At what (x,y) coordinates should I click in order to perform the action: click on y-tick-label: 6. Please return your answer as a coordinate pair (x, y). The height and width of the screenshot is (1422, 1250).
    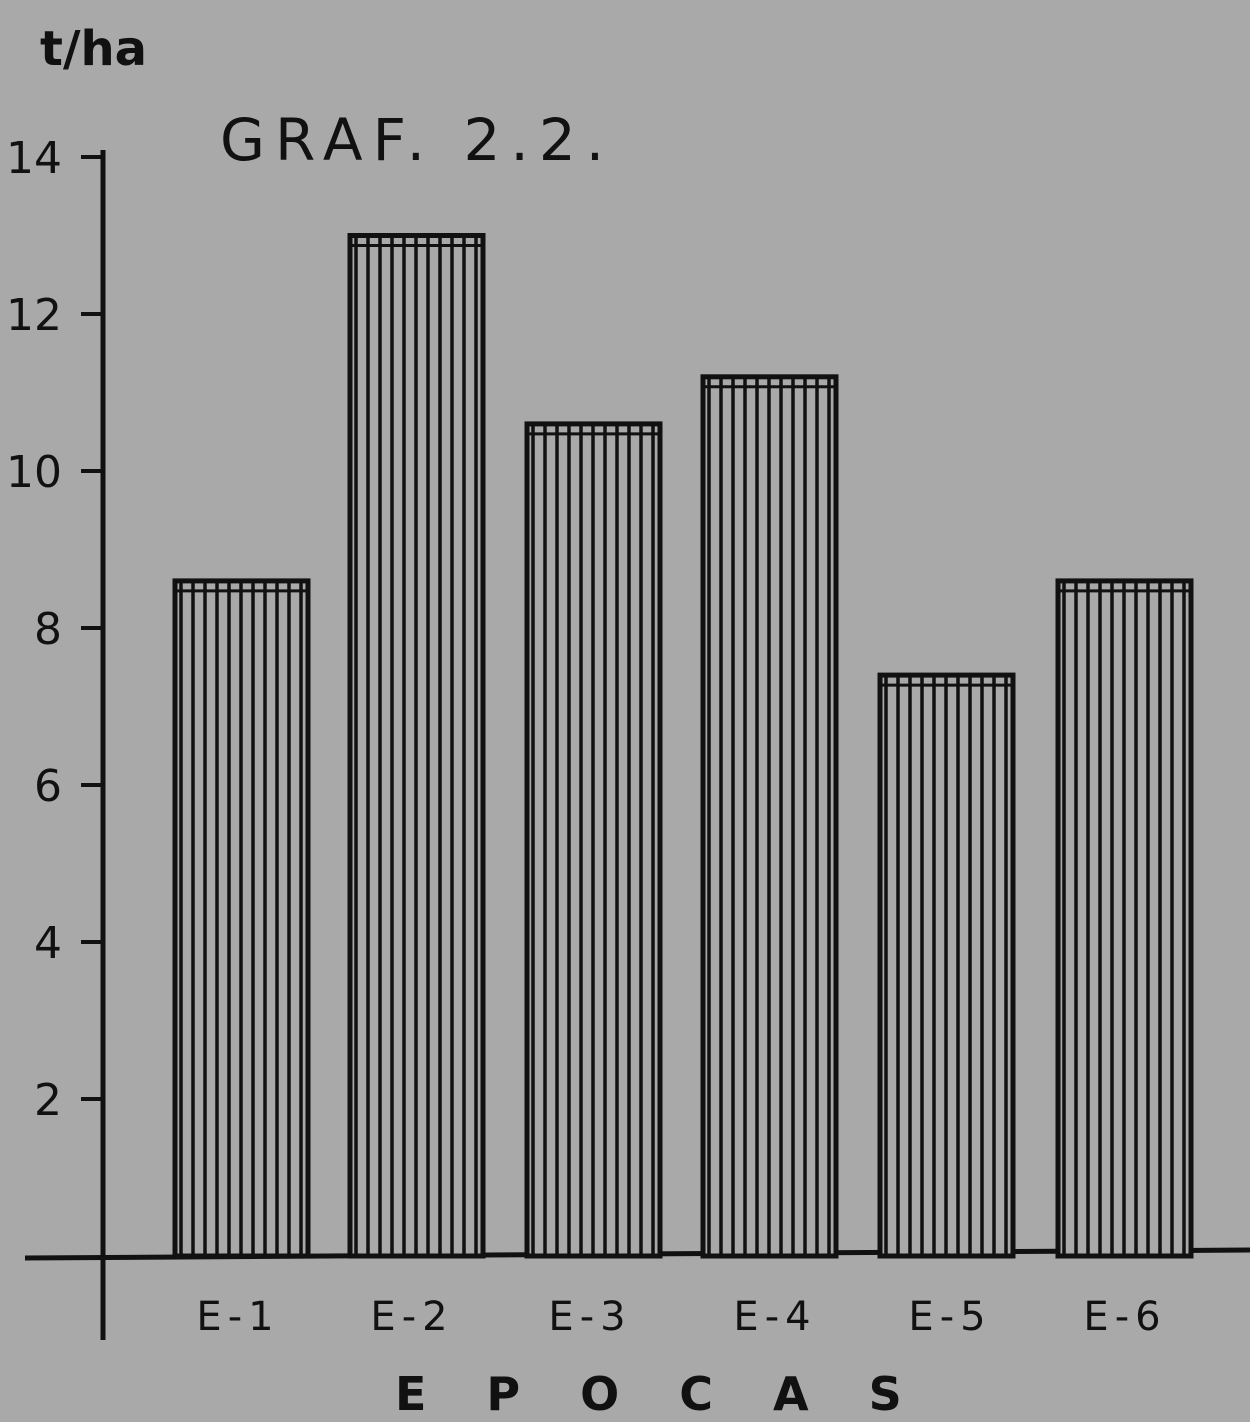
    Looking at the image, I should click on (48, 786).